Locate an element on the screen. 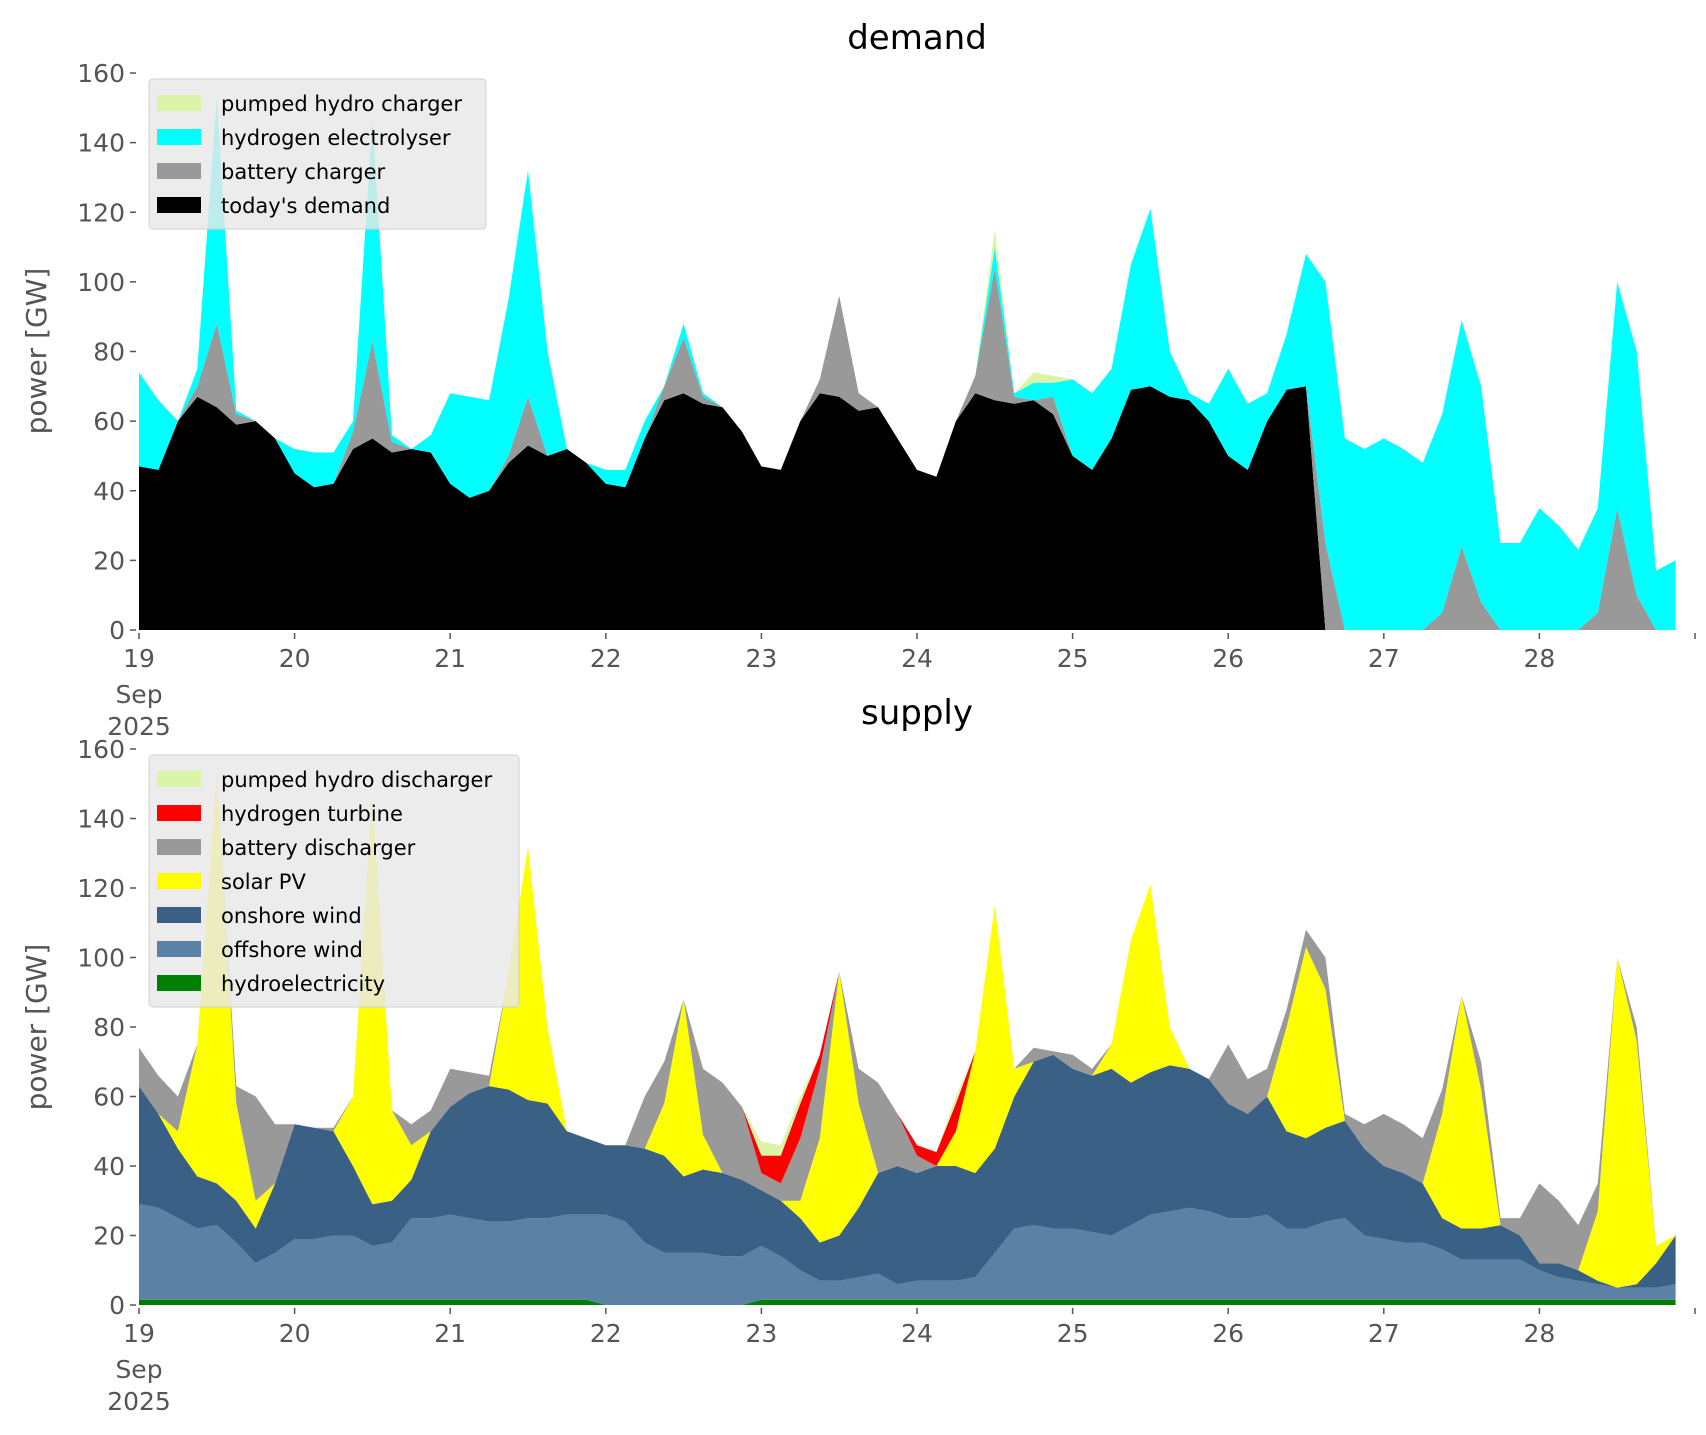 This screenshot has height=1435, width=1706. demand-y-tick-label: 120 is located at coordinates (101, 212).